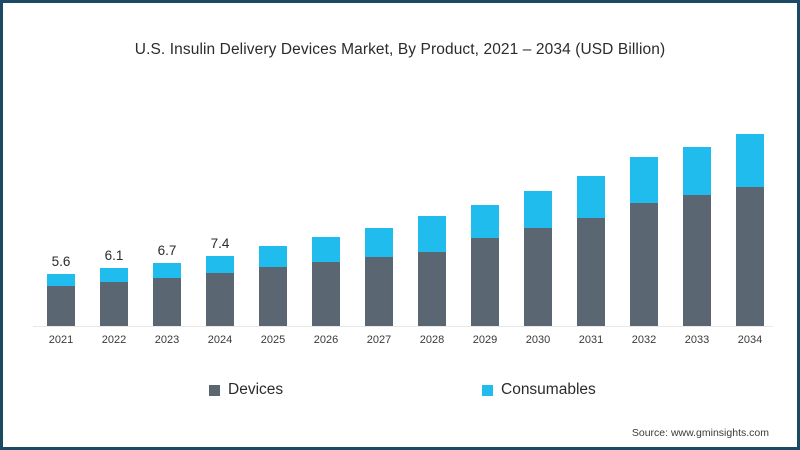 This screenshot has width=800, height=450. What do you see at coordinates (167, 340) in the screenshot?
I see `x-tick-2023: 2023` at bounding box center [167, 340].